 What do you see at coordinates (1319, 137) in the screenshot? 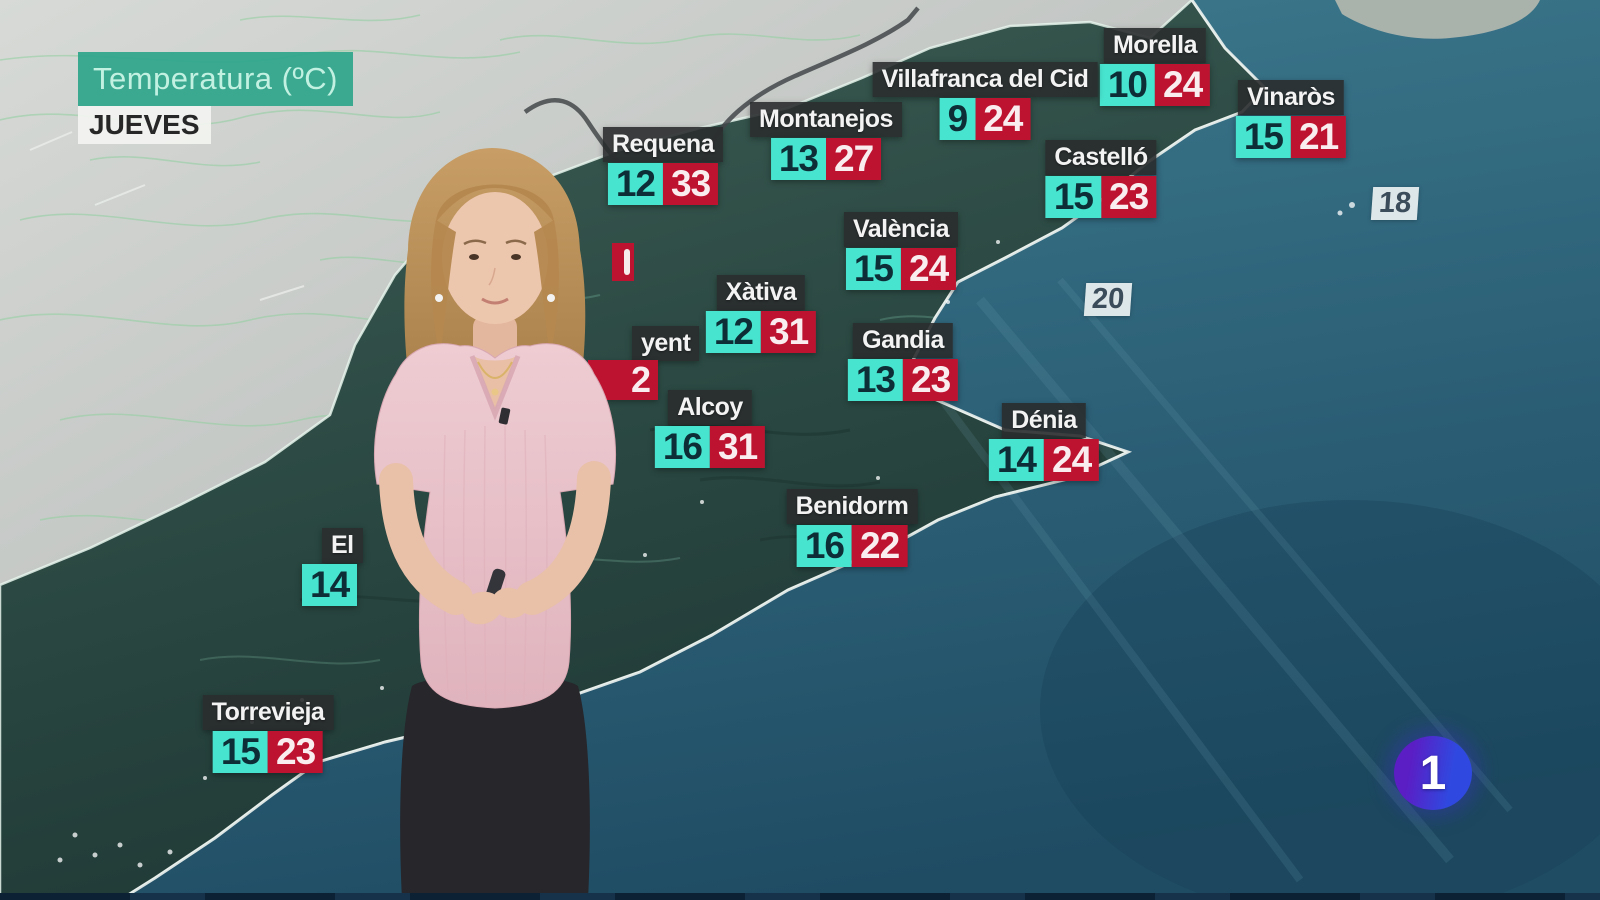
I see `max-temp: 21` at bounding box center [1319, 137].